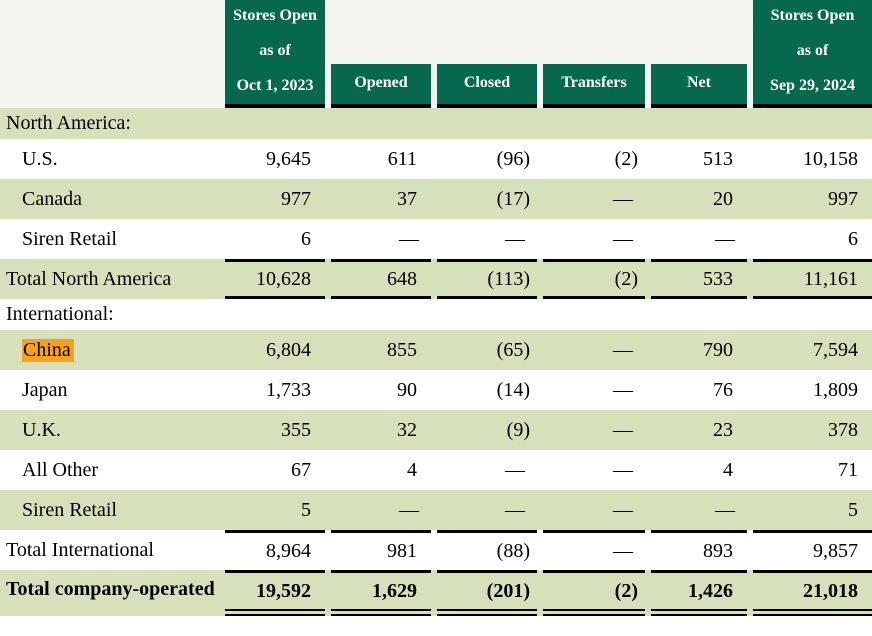 The width and height of the screenshot is (872, 636). Describe the element at coordinates (812, 430) in the screenshot. I see `cell-open-sep-29-2024: 378` at that location.